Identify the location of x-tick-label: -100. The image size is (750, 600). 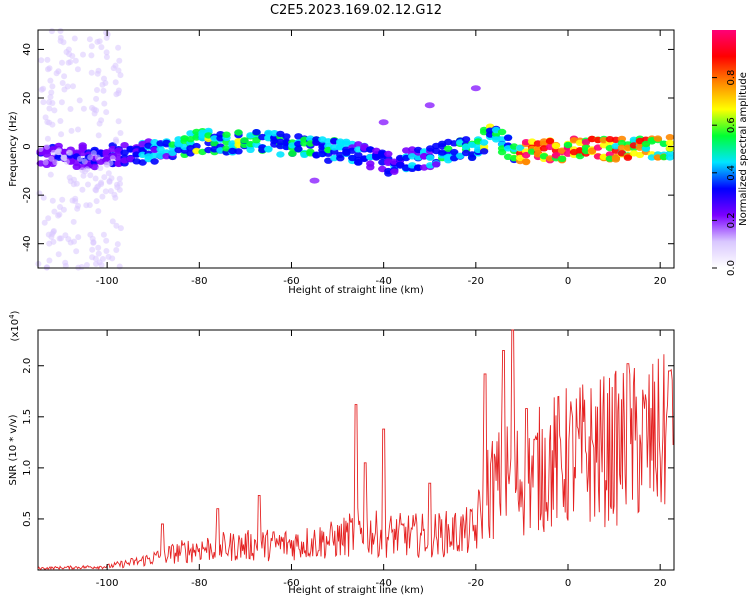
(107, 583).